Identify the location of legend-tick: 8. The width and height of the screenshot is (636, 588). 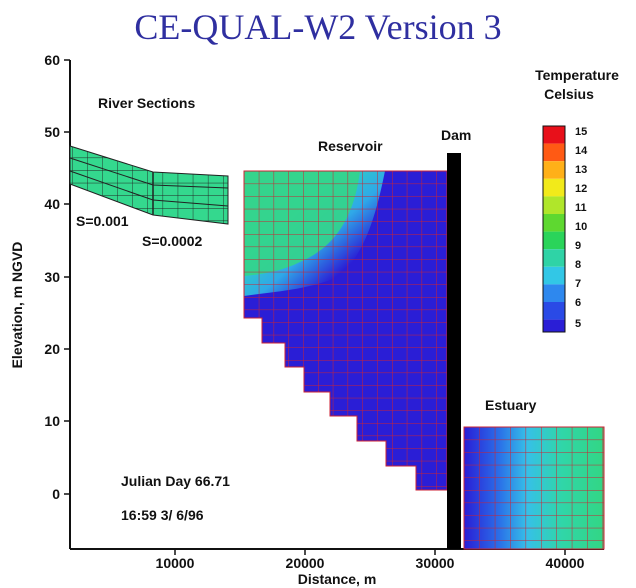
(578, 265).